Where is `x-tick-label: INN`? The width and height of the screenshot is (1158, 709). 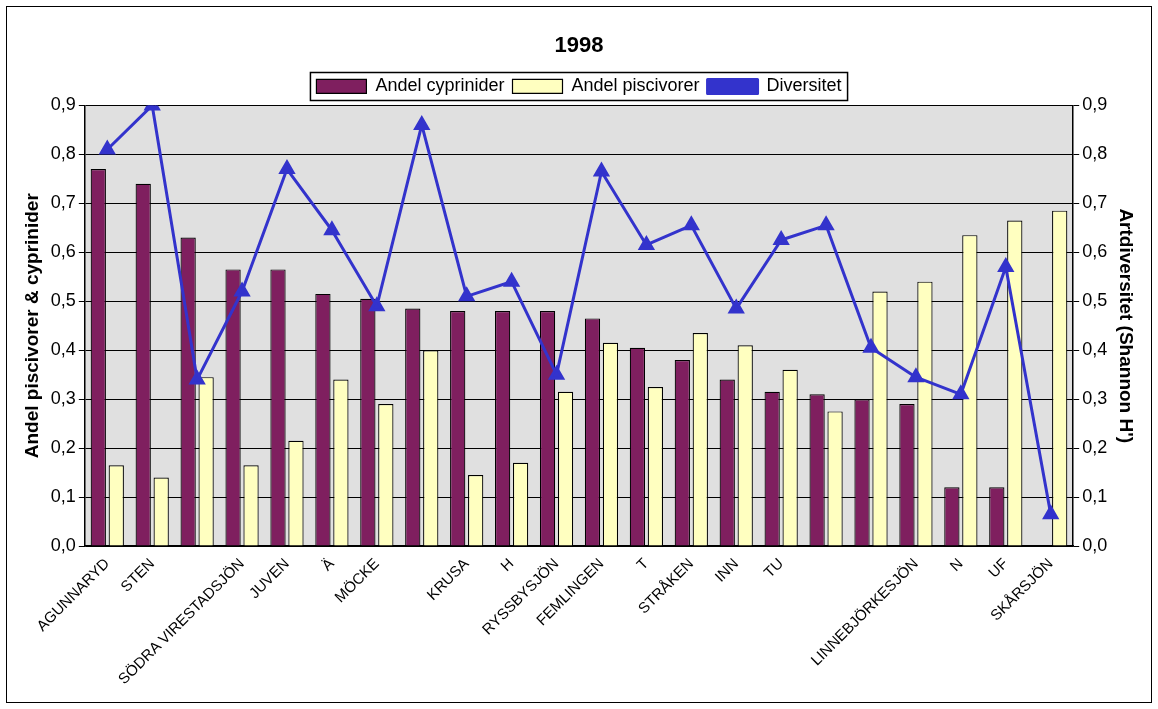
x-tick-label: INN is located at coordinates (726, 569).